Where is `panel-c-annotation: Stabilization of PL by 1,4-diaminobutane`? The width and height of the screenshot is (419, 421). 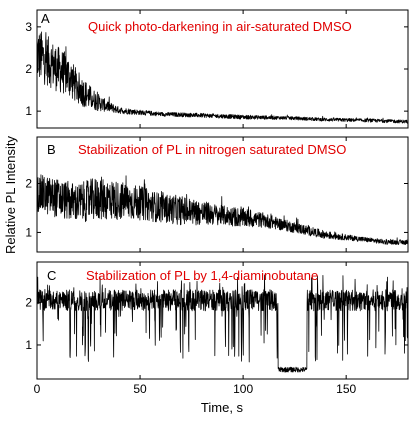
panel-c-annotation: Stabilization of PL by 1,4-diaminobutane is located at coordinates (202, 275).